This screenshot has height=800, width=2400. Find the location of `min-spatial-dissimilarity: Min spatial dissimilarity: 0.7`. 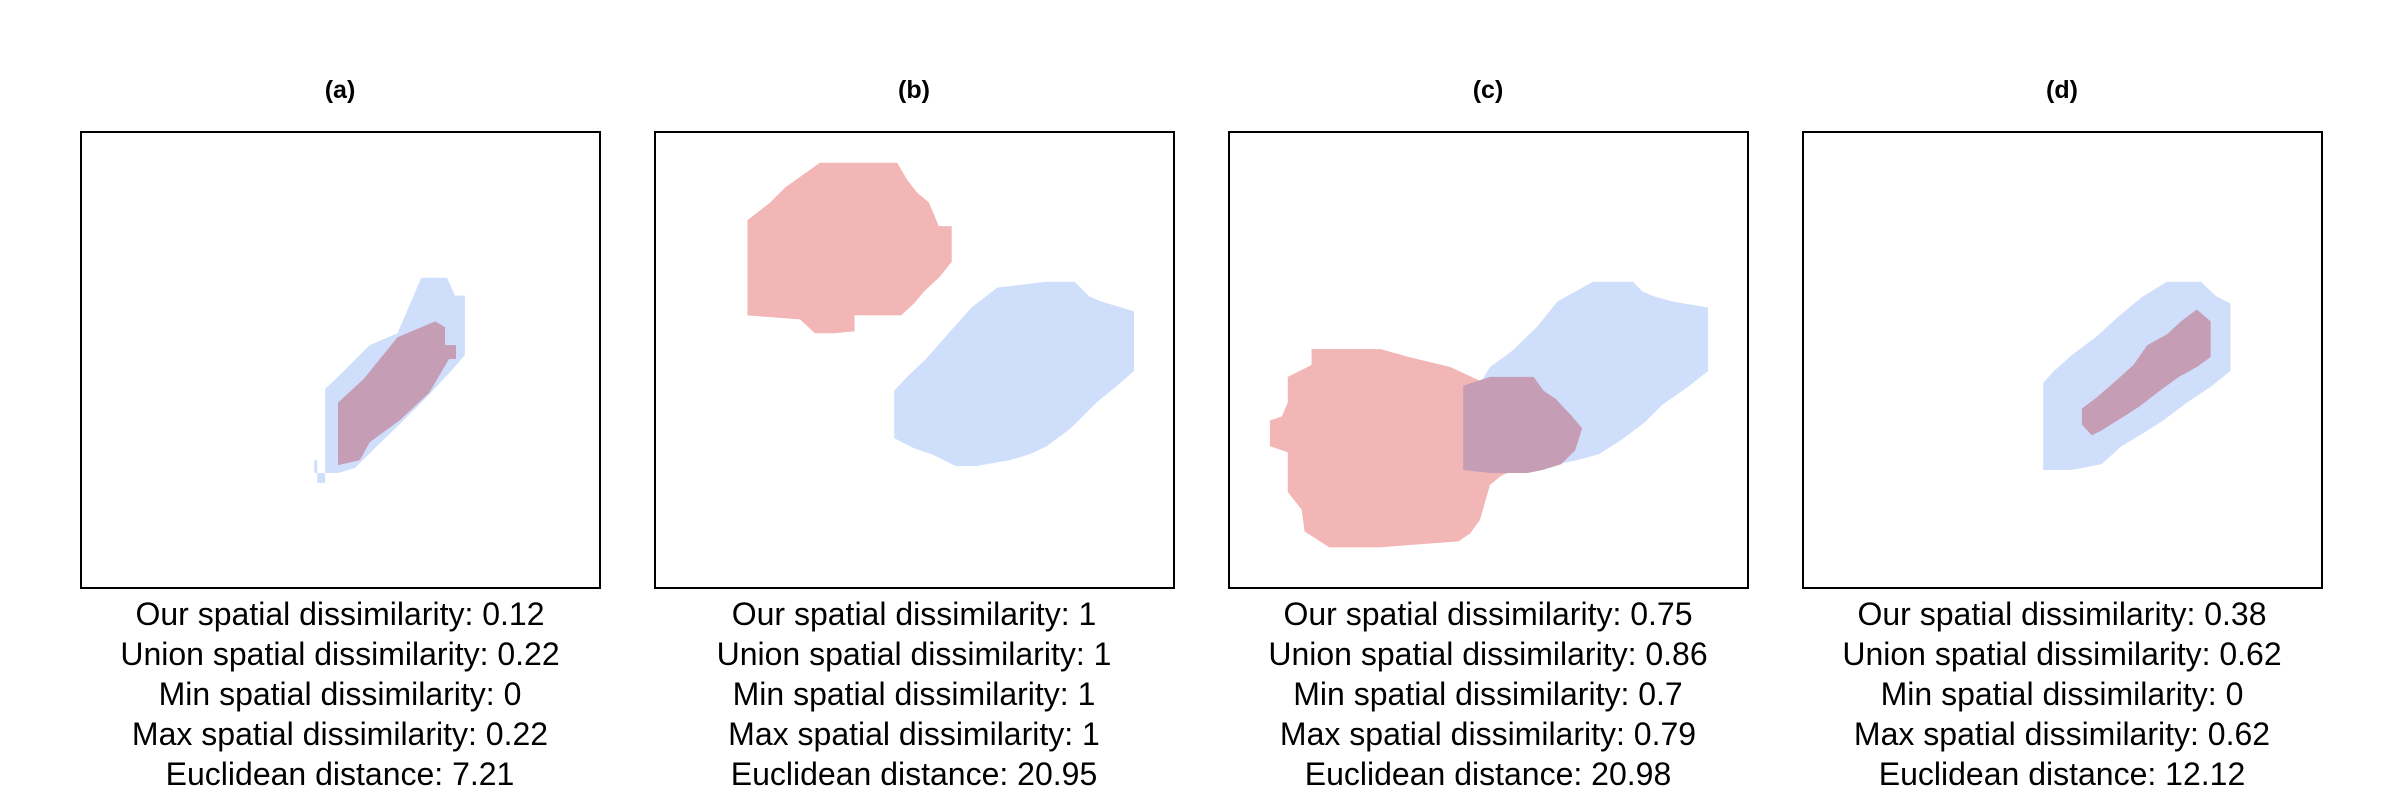

min-spatial-dissimilarity: Min spatial dissimilarity: 0.7 is located at coordinates (1488, 694).